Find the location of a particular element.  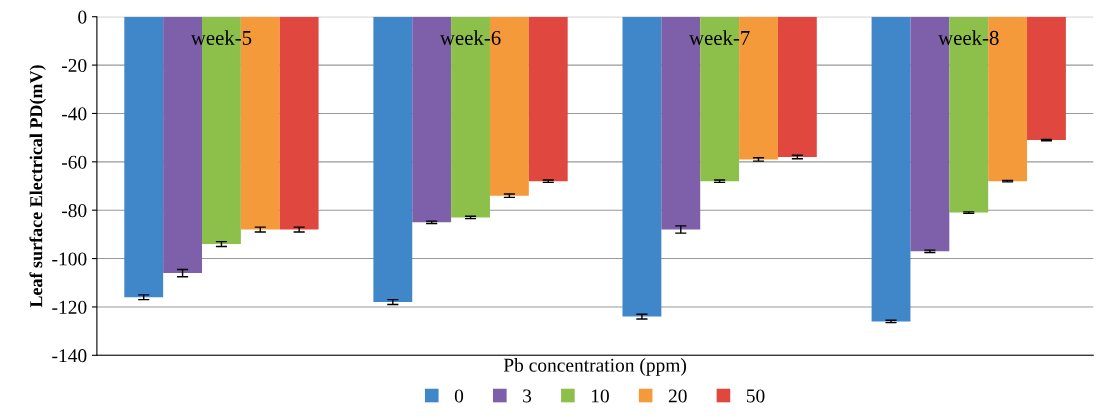

x-axis-title: Pb concentration (ppm) is located at coordinates (595, 367).